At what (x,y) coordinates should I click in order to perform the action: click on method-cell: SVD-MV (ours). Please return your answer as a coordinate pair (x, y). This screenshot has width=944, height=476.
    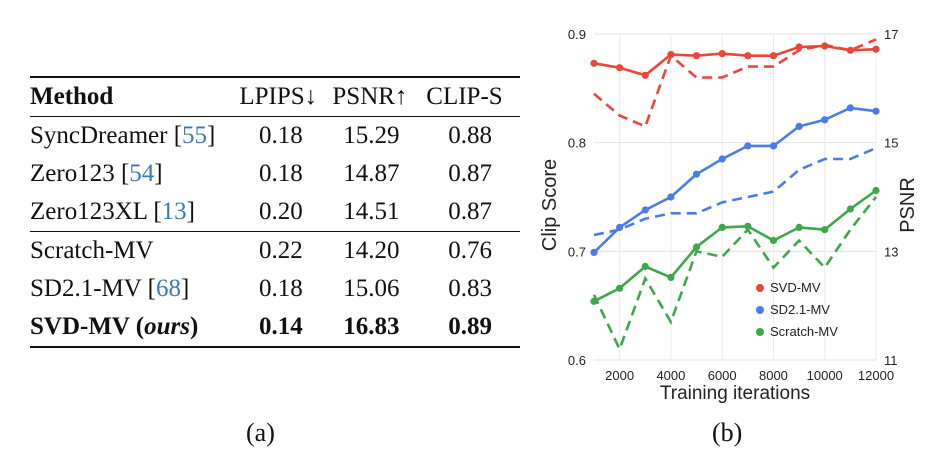
    Looking at the image, I should click on (135, 328).